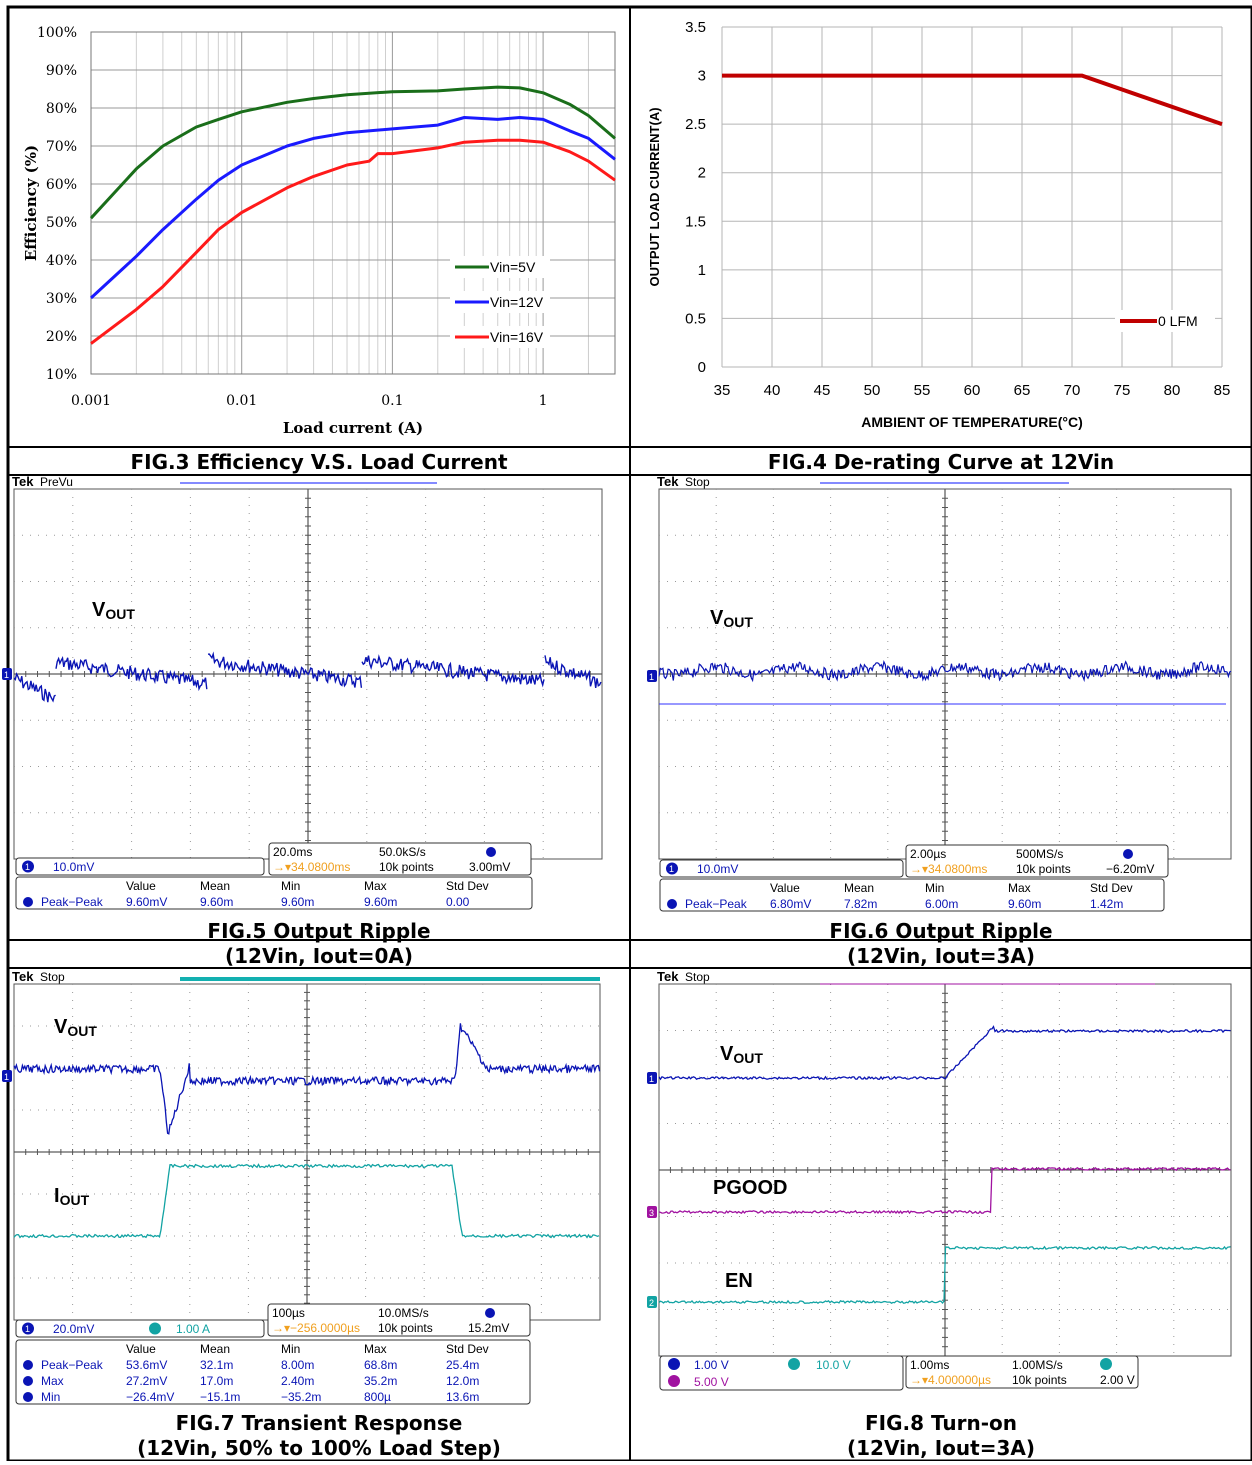  What do you see at coordinates (380, 1365) in the screenshot?
I see `meas-value: 68.8m` at bounding box center [380, 1365].